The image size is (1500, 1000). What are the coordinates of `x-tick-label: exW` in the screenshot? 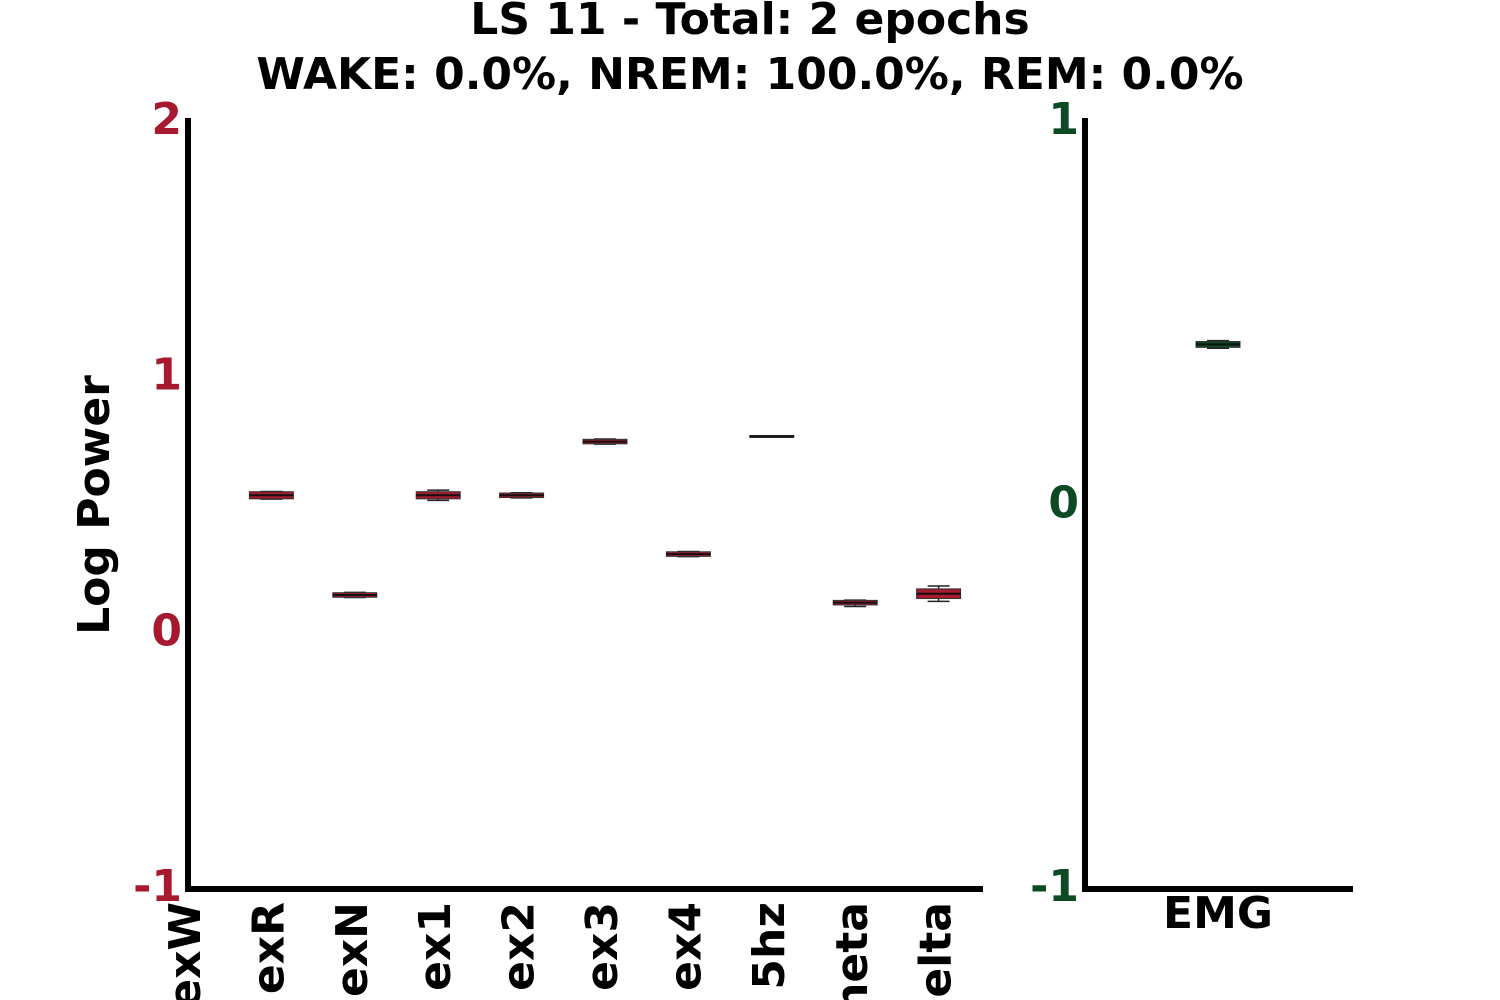 It's located at (185, 951).